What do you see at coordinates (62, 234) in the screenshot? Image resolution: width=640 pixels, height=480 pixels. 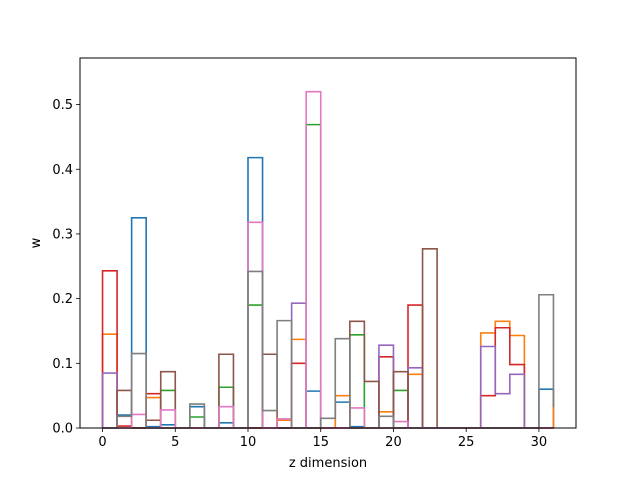 I see `y-tick-label: 0.3` at bounding box center [62, 234].